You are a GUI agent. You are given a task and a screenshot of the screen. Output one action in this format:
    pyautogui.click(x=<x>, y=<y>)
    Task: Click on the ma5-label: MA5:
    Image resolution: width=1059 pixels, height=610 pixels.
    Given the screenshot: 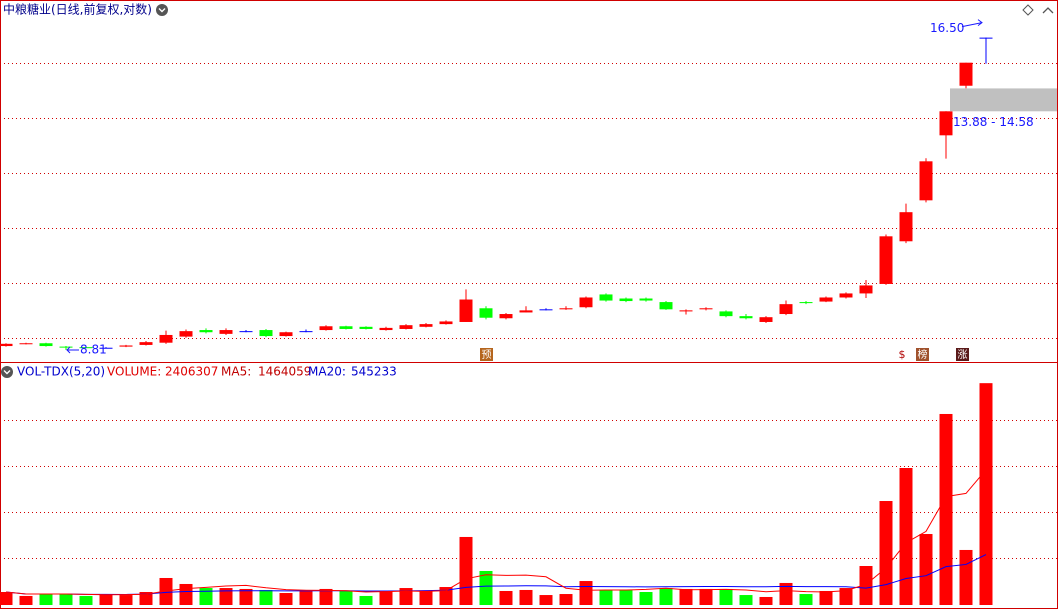 What is the action you would take?
    pyautogui.click(x=236, y=372)
    